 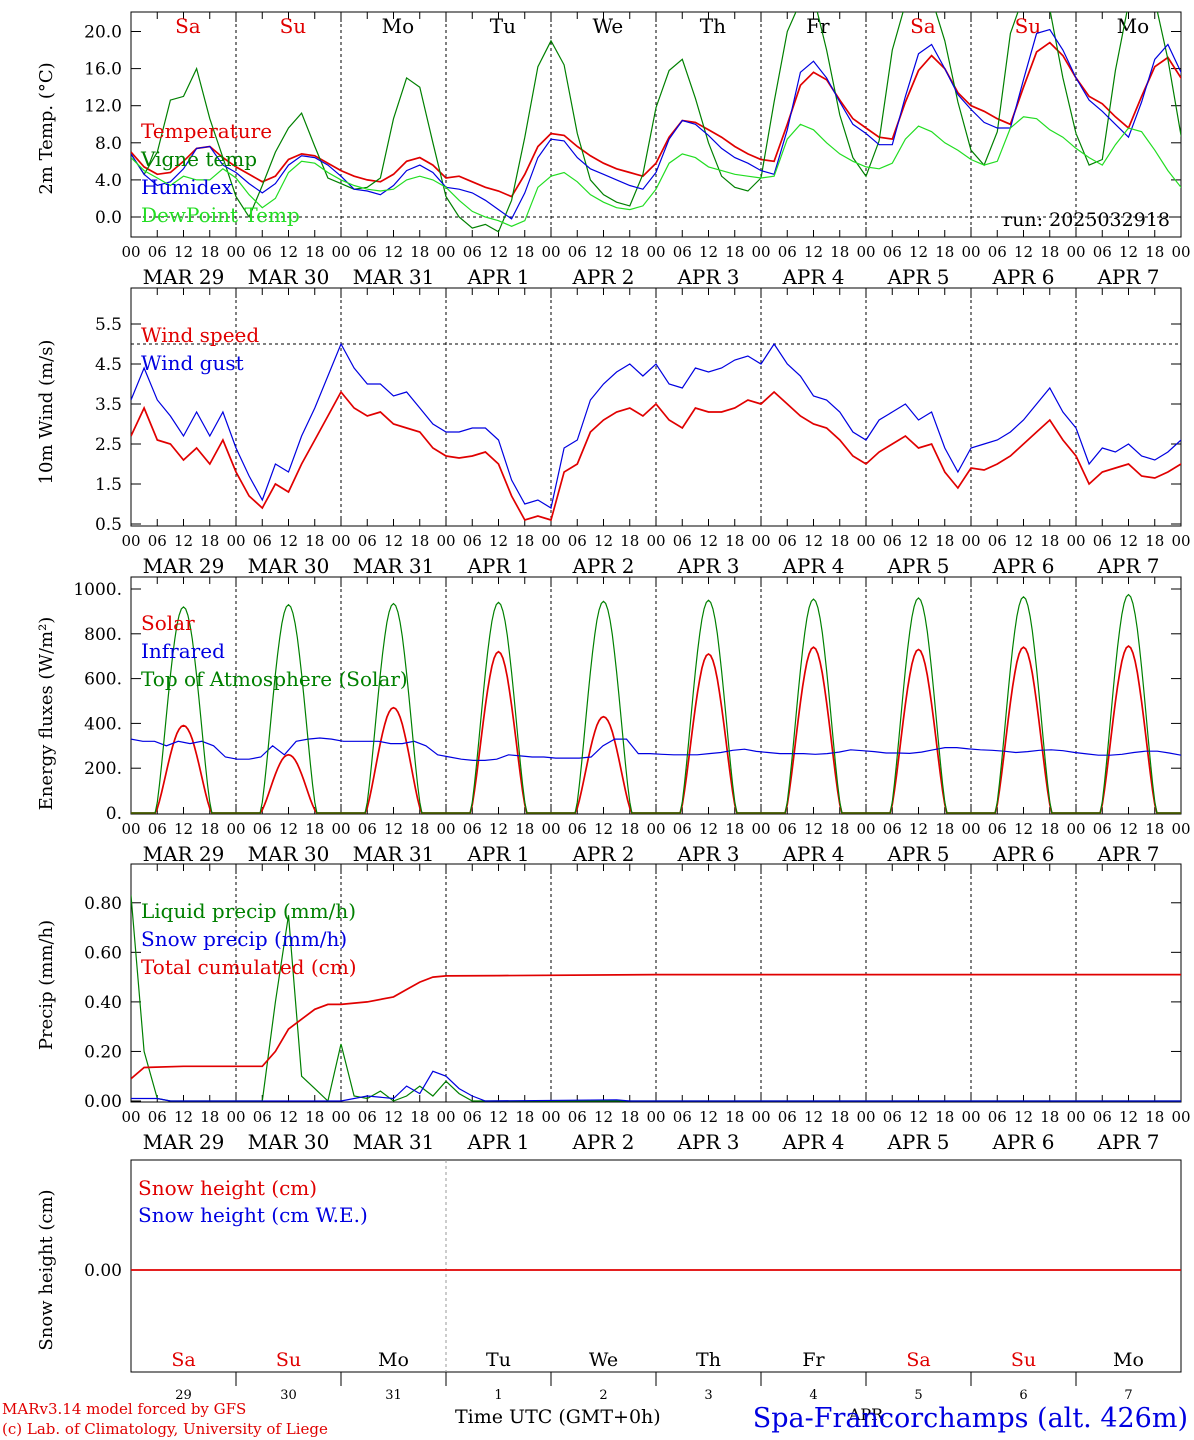 I want to click on day-number-label: 31, so click(x=393, y=1395).